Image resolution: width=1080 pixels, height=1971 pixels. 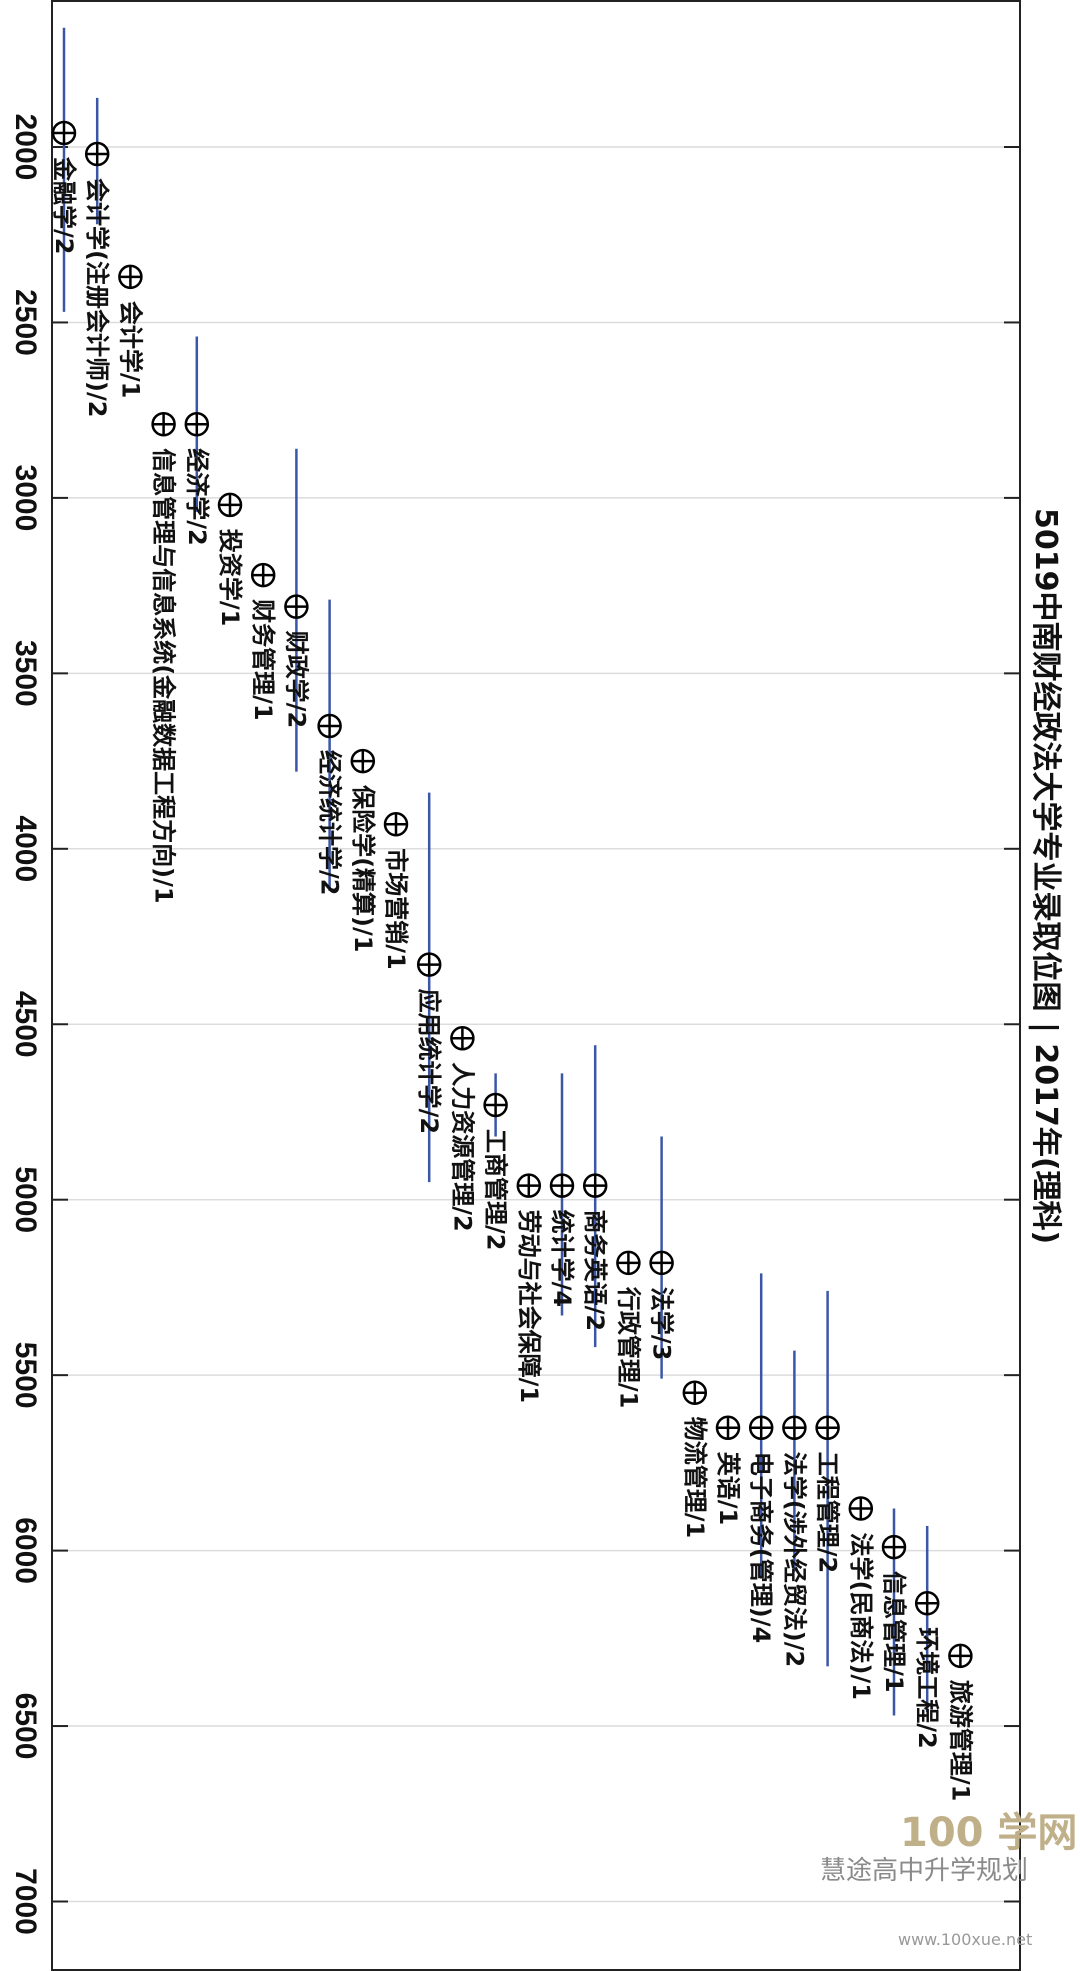 What do you see at coordinates (861, 1615) in the screenshot?
I see `point-label: 法学(民商法)/1` at bounding box center [861, 1615].